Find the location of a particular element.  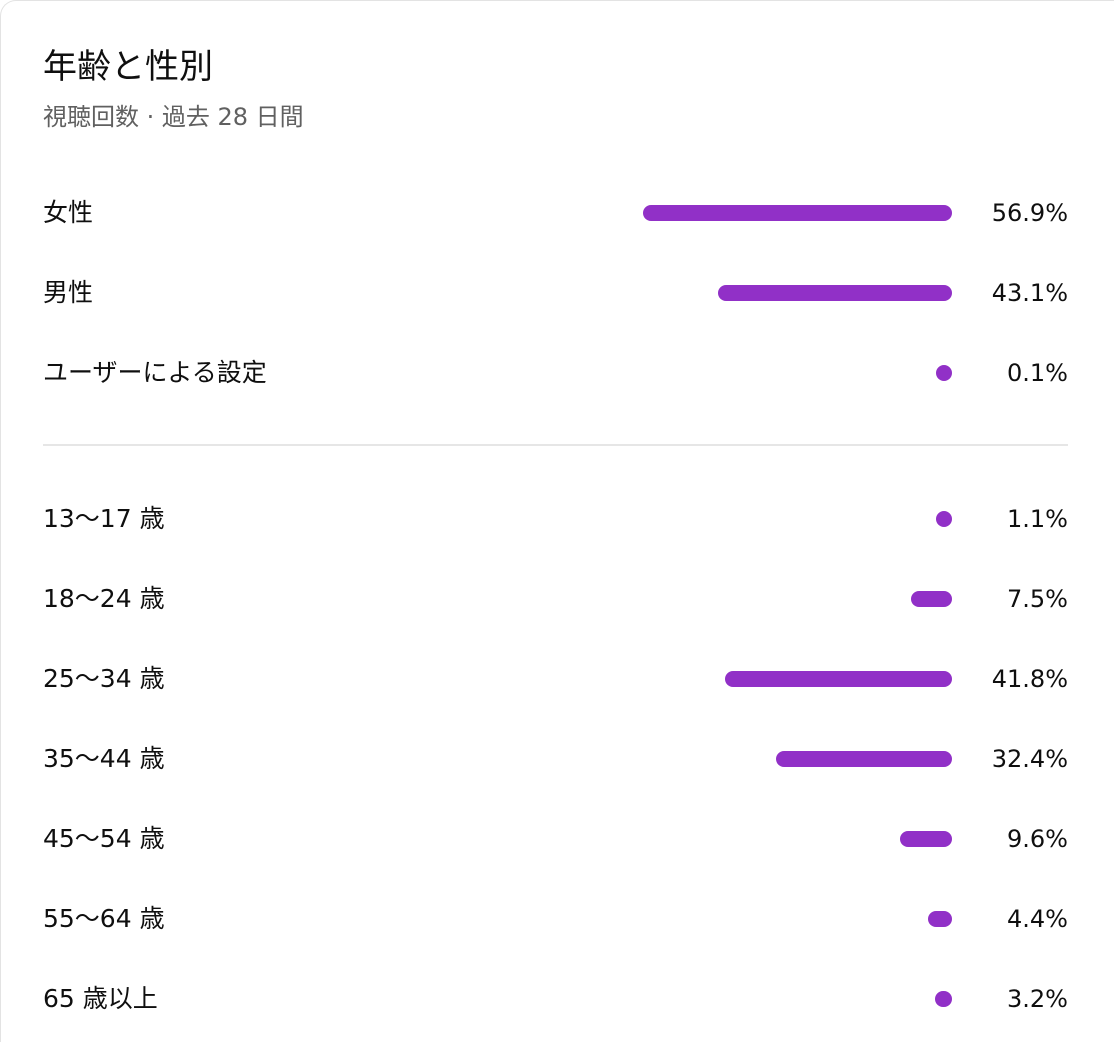

age-category-label: 55〜64 歳 is located at coordinates (104, 918).